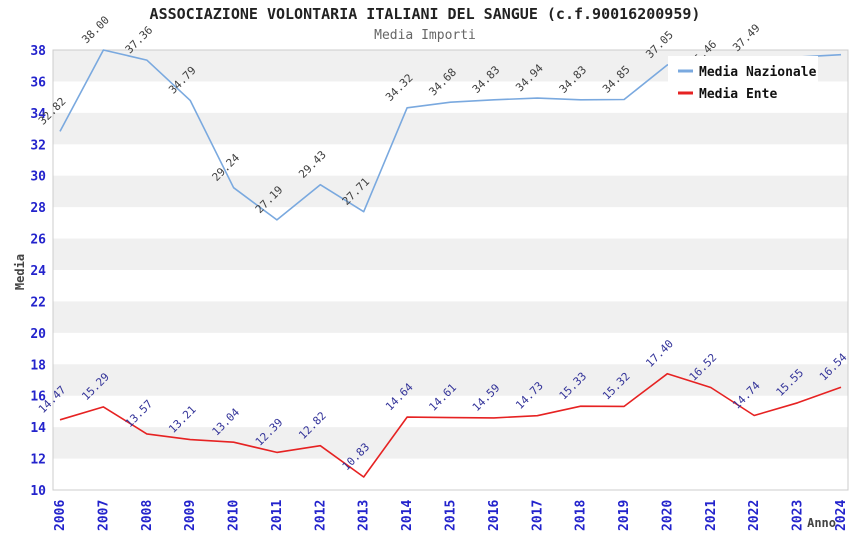 This screenshot has height=550, width=850. Describe the element at coordinates (451, 515) in the screenshot. I see `x-tick-label: 2015` at that location.